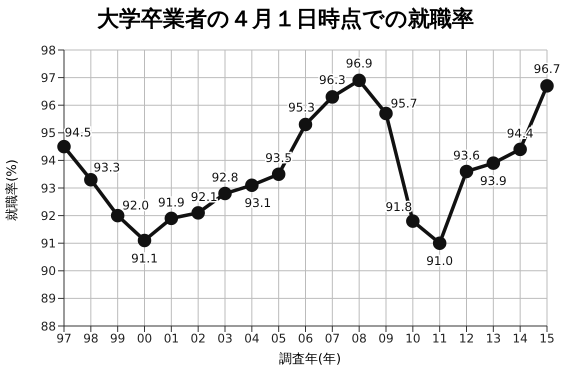 This screenshot has width=571, height=377. I want to click on y-tick-label: 96, so click(48, 105).